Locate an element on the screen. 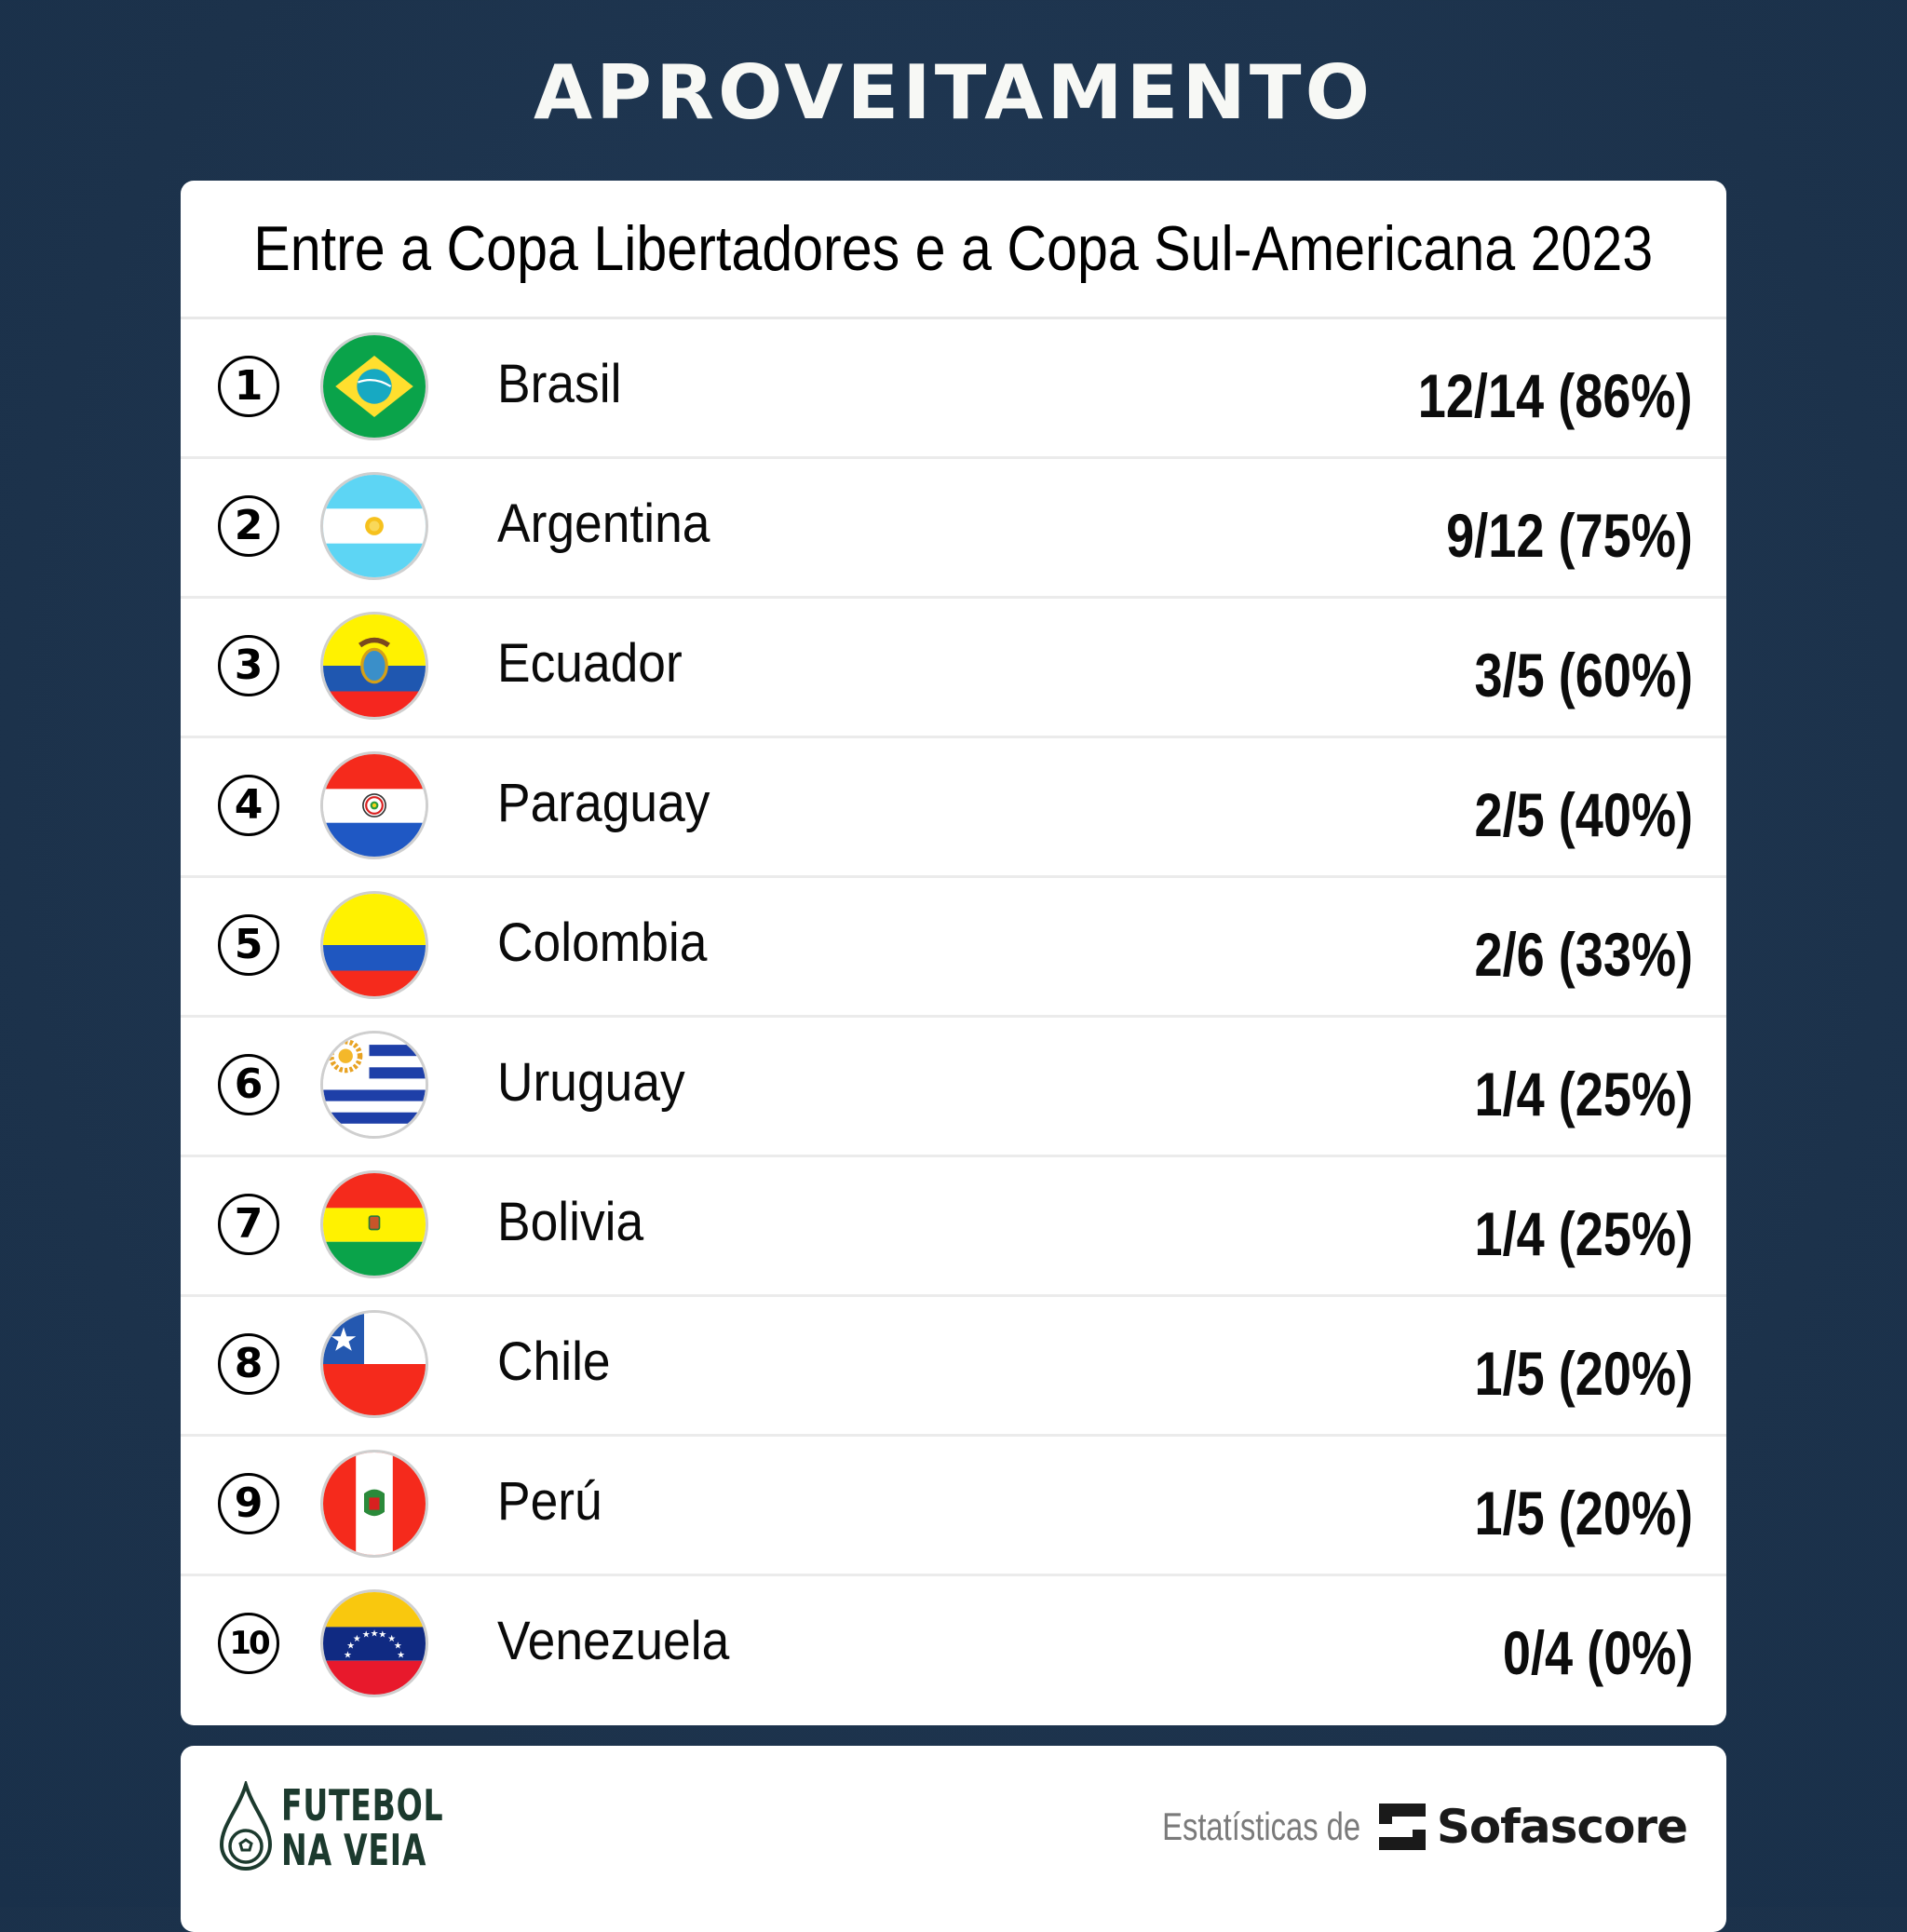 The width and height of the screenshot is (1907, 1932). table-row: 1 Brasil 12/14 (86%) is located at coordinates (953, 389).